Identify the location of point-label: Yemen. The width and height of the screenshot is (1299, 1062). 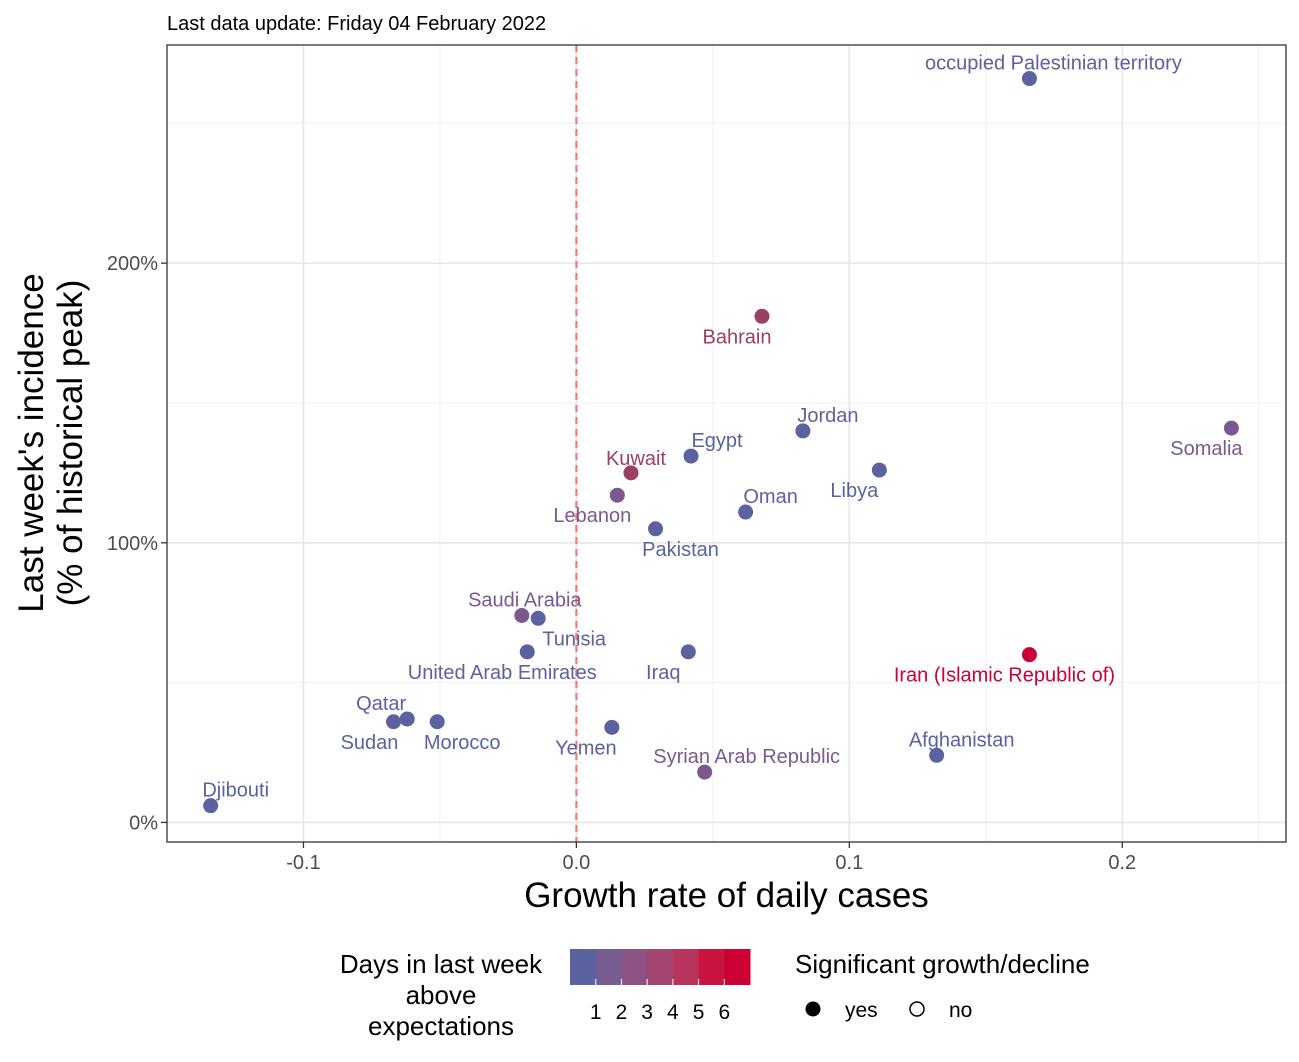
(586, 748).